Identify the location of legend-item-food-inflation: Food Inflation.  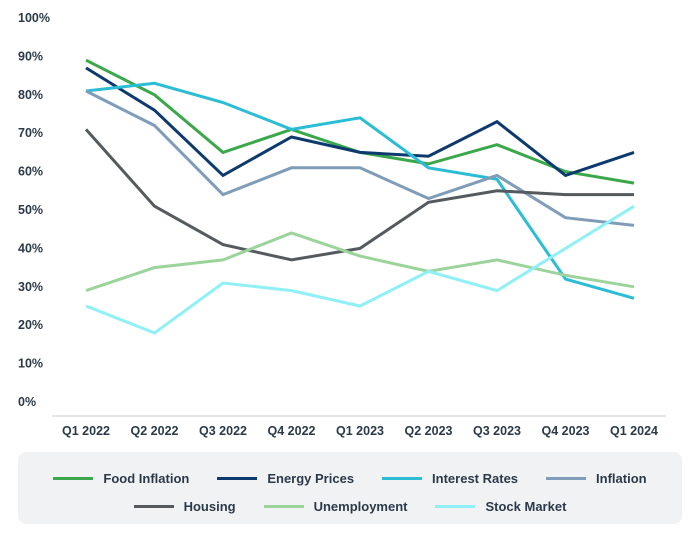
(121, 478).